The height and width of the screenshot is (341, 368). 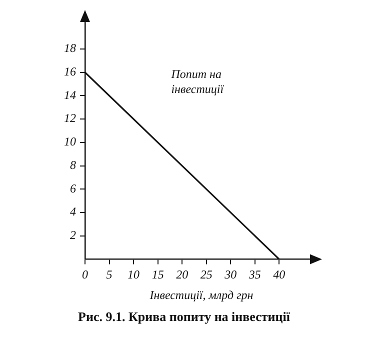 What do you see at coordinates (70, 118) in the screenshot?
I see `y-tick-label: 12` at bounding box center [70, 118].